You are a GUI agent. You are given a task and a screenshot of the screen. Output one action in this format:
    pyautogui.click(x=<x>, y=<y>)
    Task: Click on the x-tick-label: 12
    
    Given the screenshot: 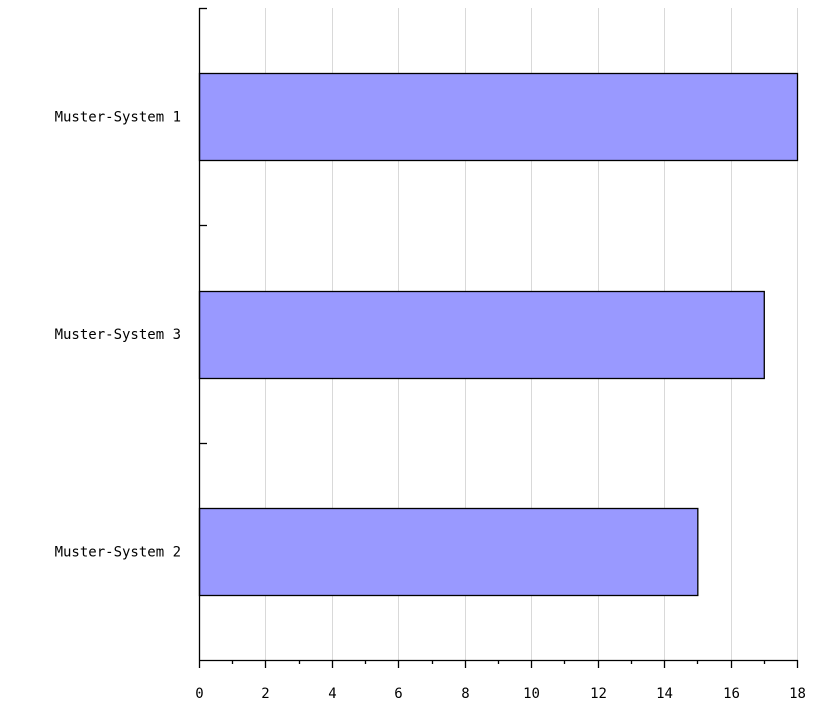 What is the action you would take?
    pyautogui.click(x=598, y=694)
    